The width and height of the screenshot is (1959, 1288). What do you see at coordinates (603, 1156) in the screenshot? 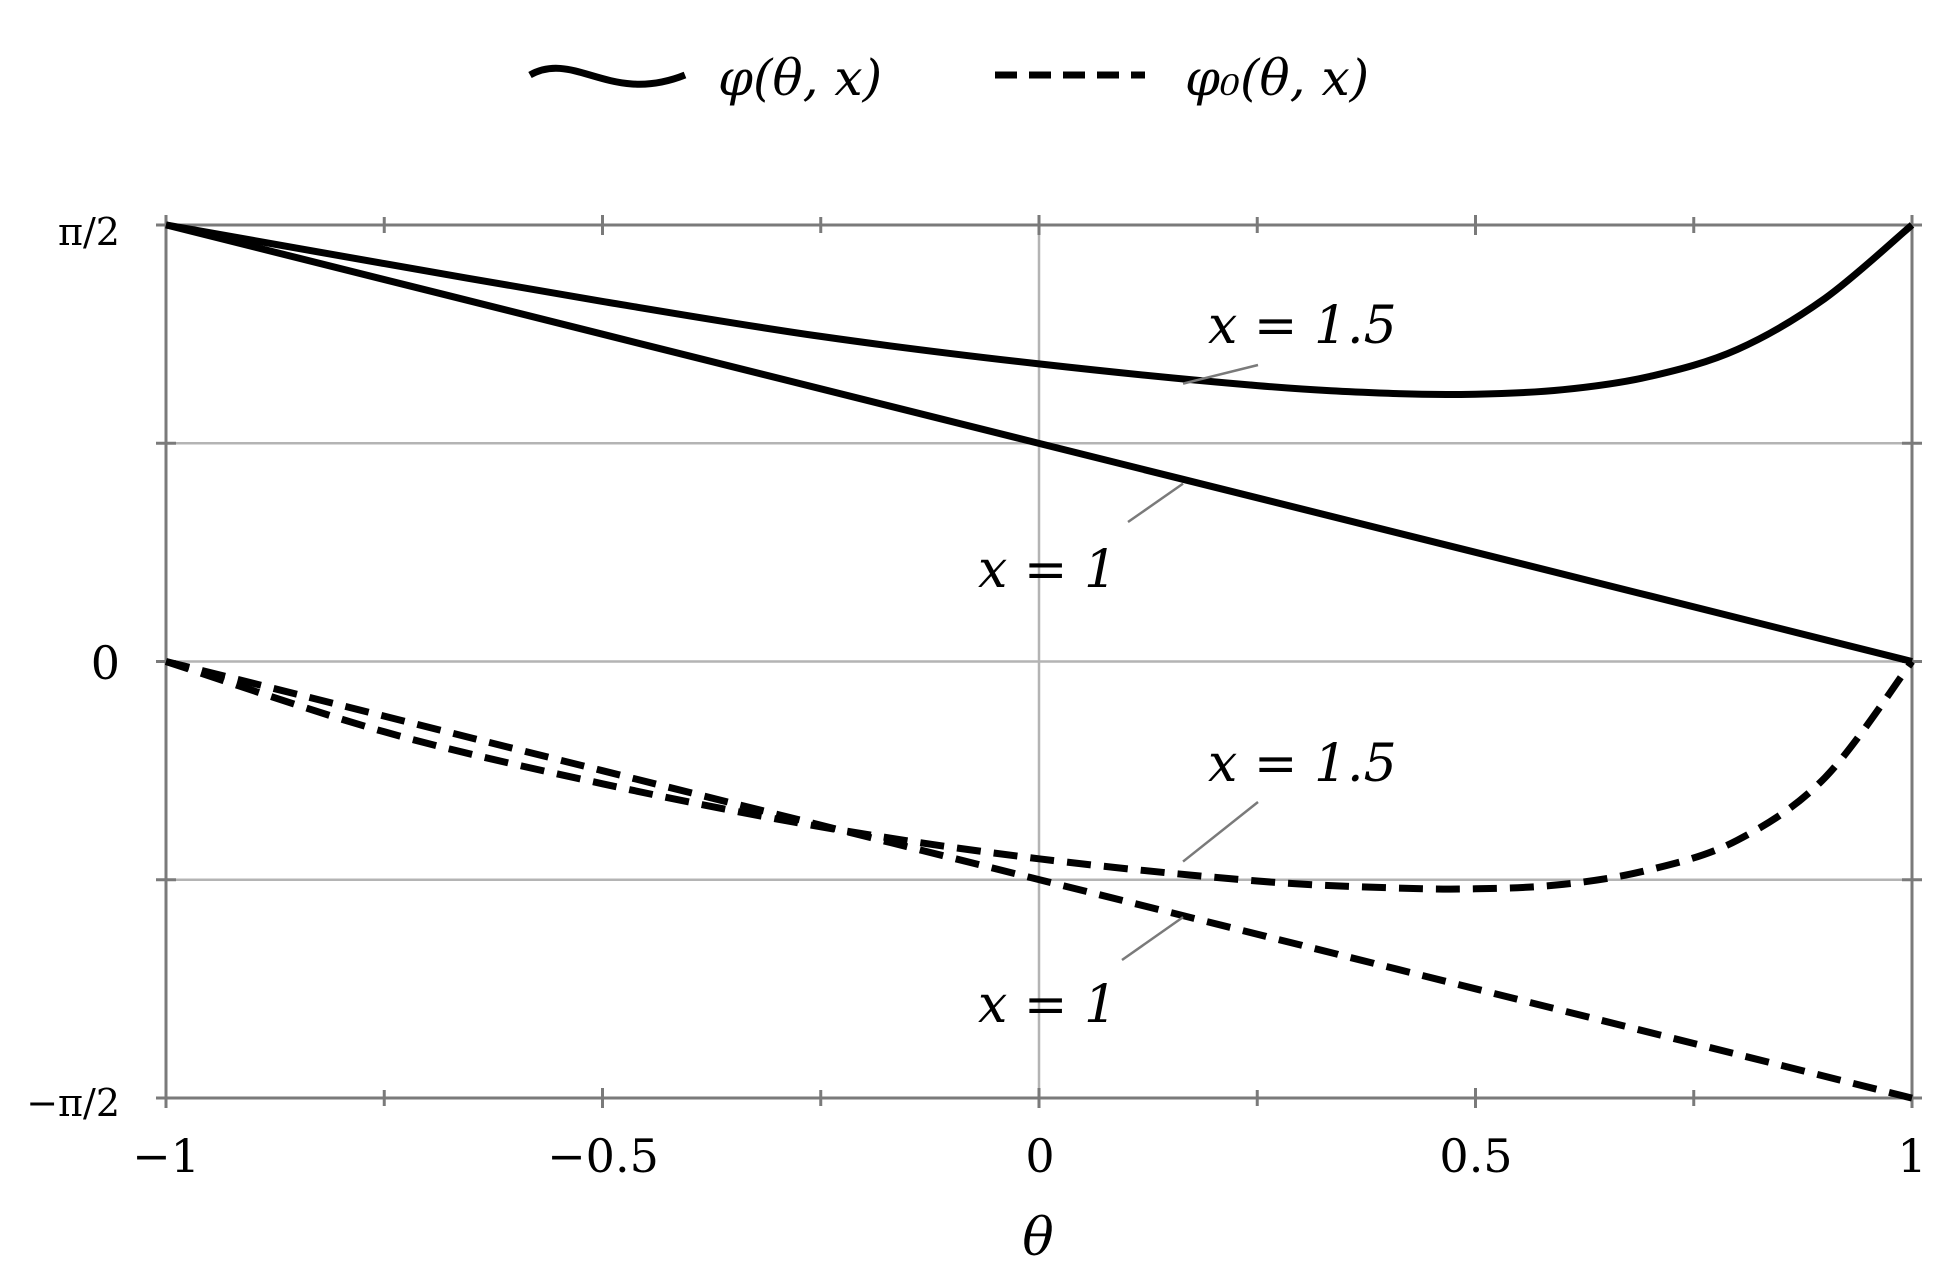
I see `x-tick-label: −0.5` at bounding box center [603, 1156].